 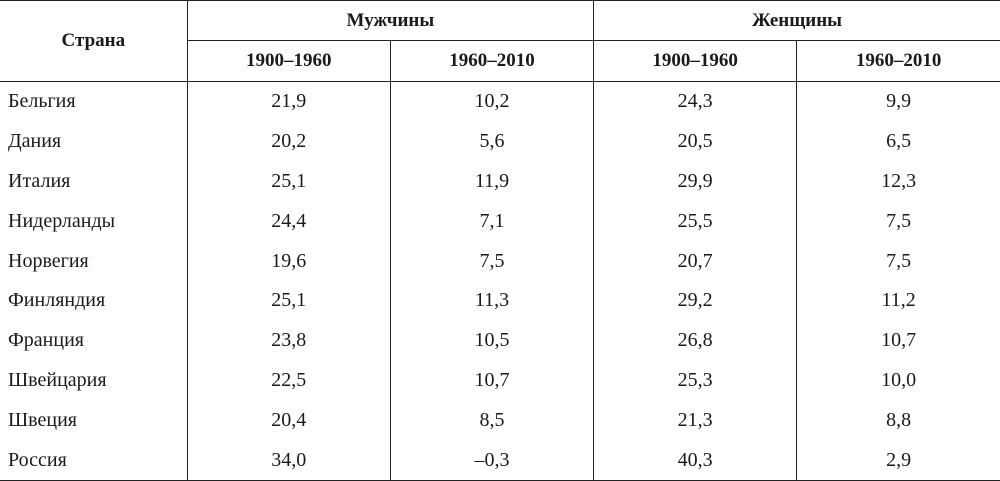 I want to click on value-cell: 12,3, so click(x=899, y=180).